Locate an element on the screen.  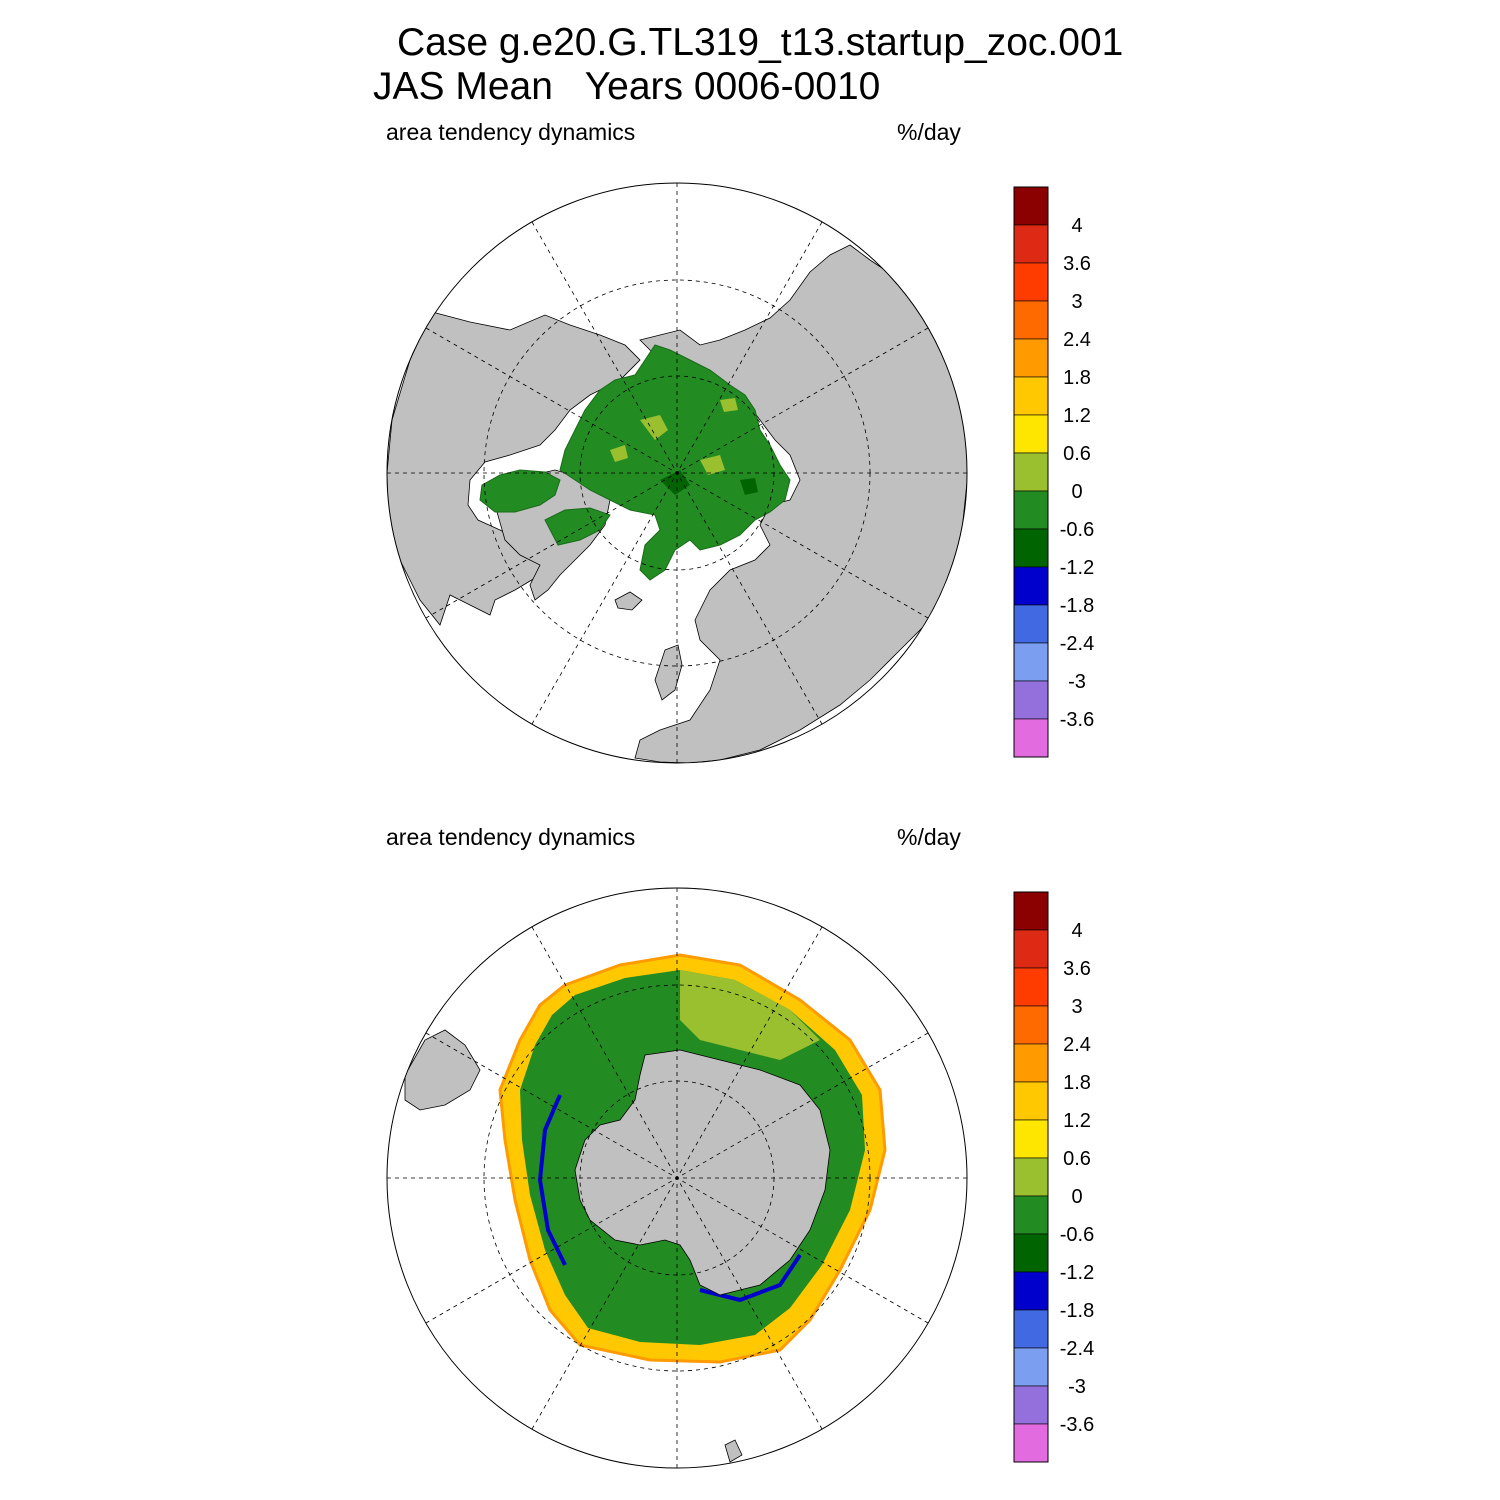
figure-title-period: JAS Mean Years 0006-0010 is located at coordinates (627, 86).